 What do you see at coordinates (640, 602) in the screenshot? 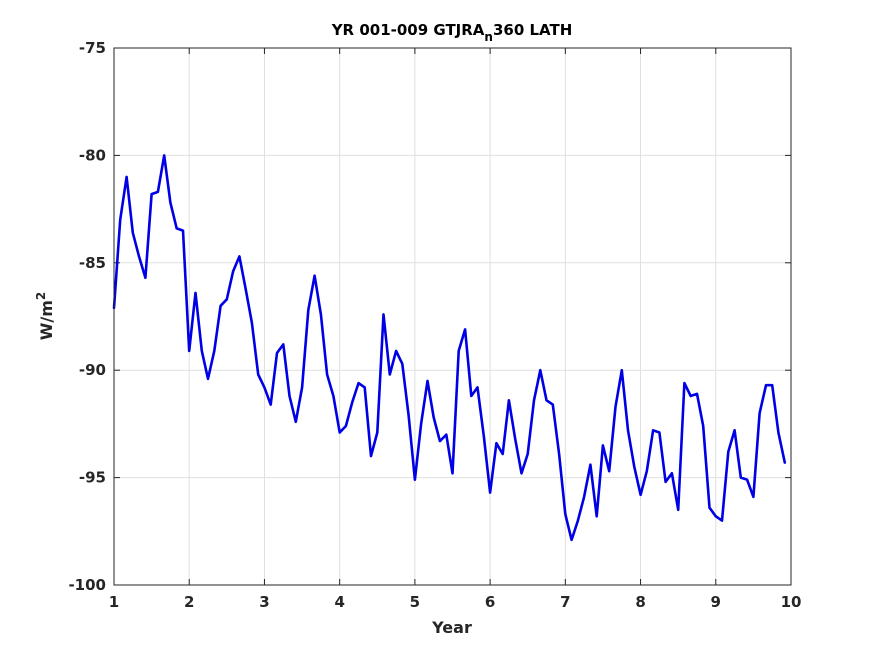
I see `x-tick-label: 8` at bounding box center [640, 602].